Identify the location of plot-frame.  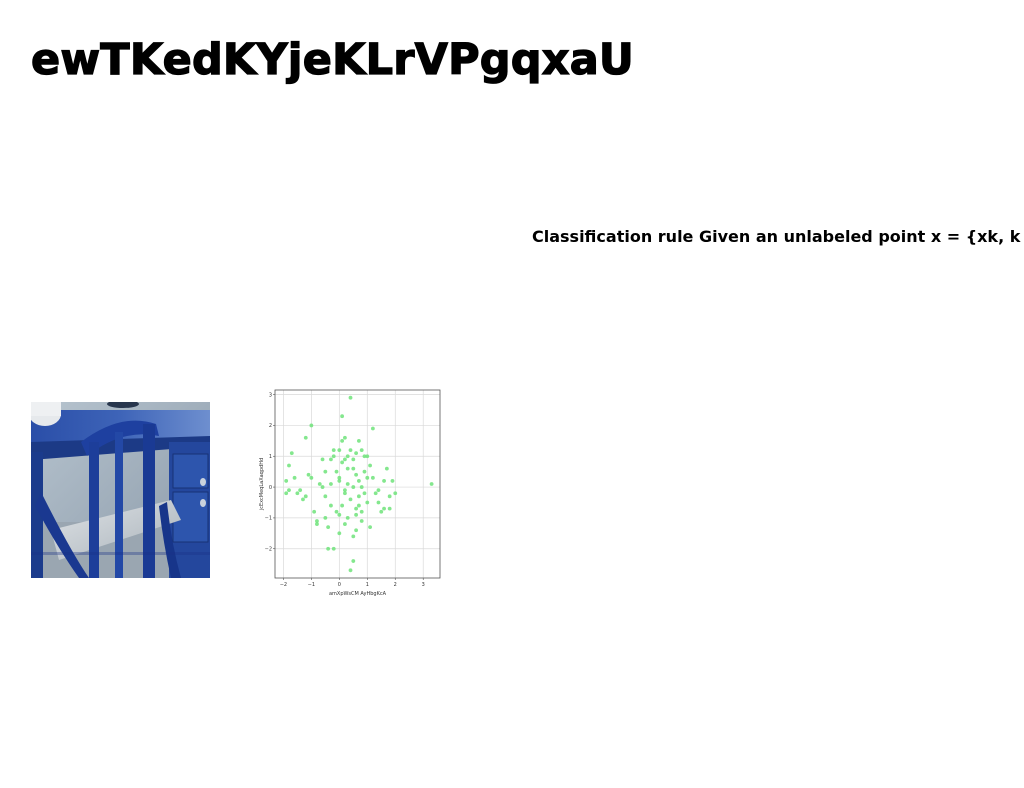
(357, 484).